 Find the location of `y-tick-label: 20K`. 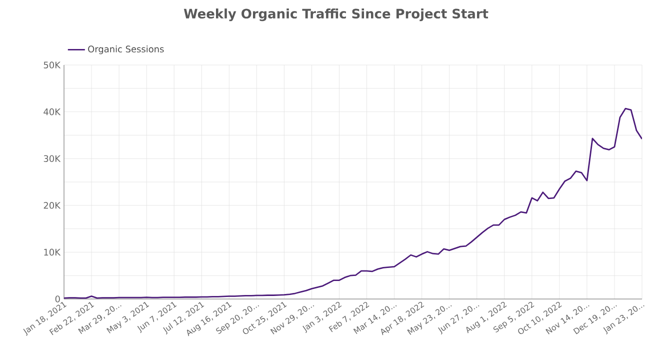

y-tick-label: 20K is located at coordinates (52, 205).